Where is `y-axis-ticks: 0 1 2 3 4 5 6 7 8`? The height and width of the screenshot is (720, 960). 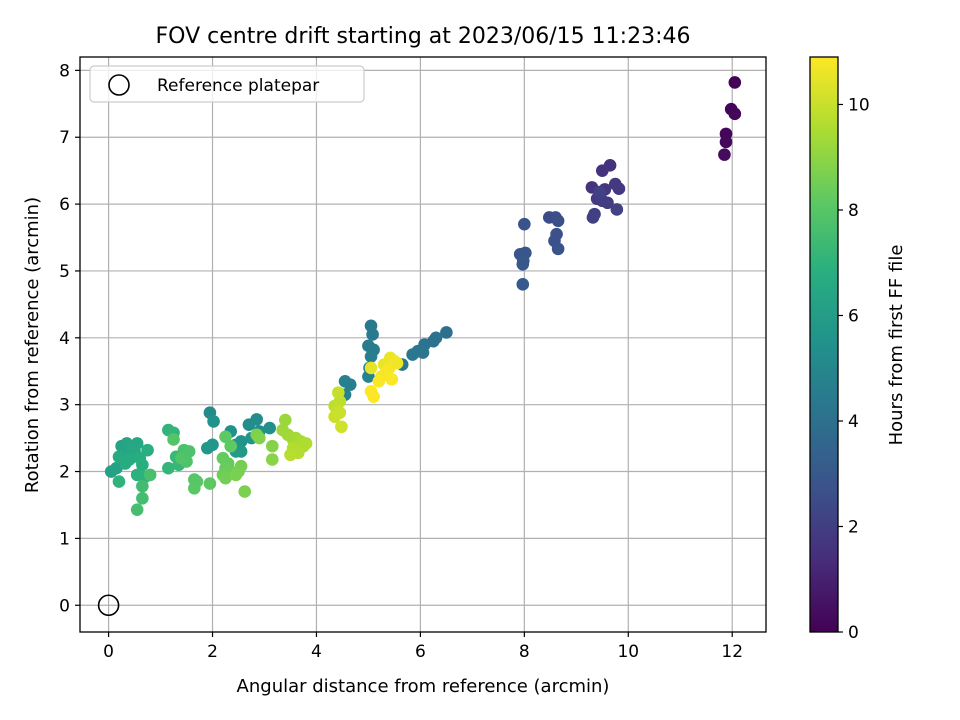
y-axis-ticks: 0 1 2 3 4 5 6 7 8 is located at coordinates (69, 338).